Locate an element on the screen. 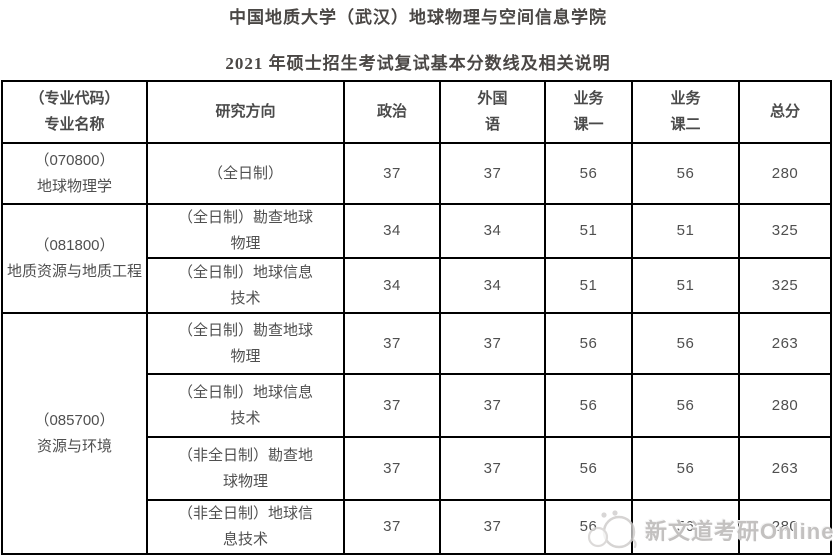 Image resolution: width=836 pixels, height=559 pixels. table-header-row: （专业代码） 专业名称 研究方向 政治 外国 语 业务 课一 业务 课二 总分 is located at coordinates (416, 112).